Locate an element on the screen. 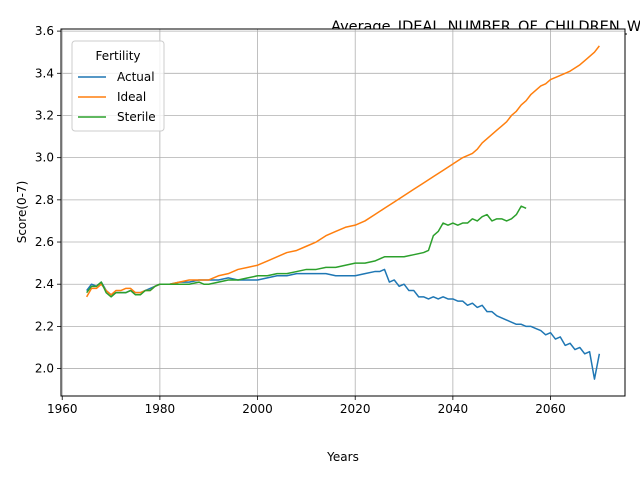 This screenshot has width=640, height=480. y-tick-label: 2.0 is located at coordinates (44, 369).